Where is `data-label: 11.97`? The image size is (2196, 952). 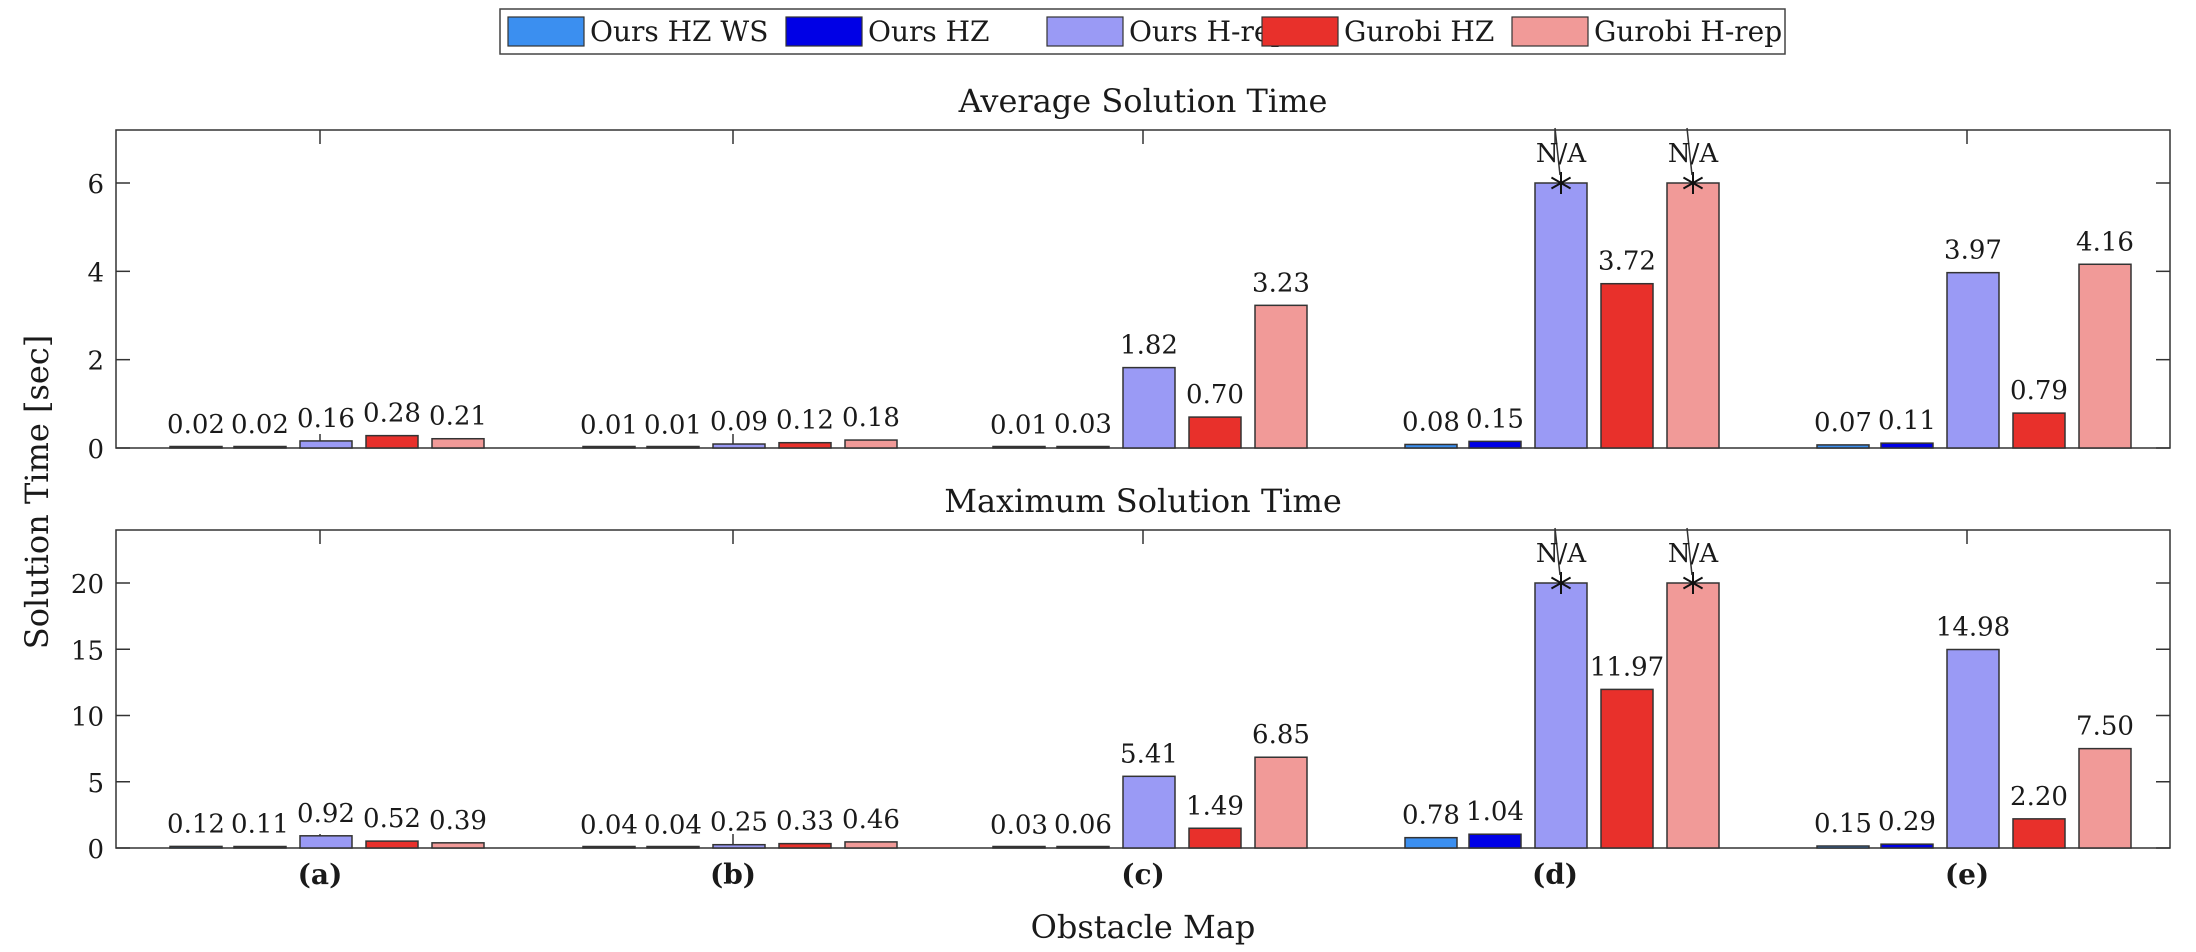 data-label: 11.97 is located at coordinates (1627, 667).